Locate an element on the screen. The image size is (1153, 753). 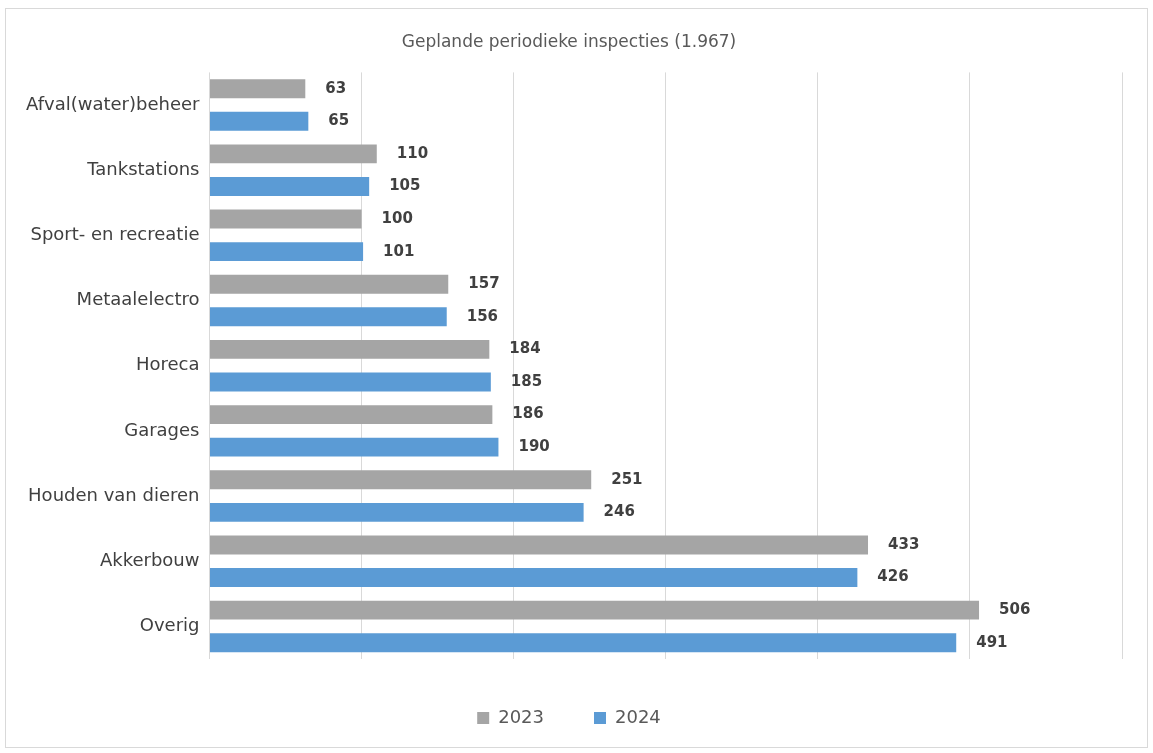
y-tick-label: Akkerbouw is located at coordinates (149, 559).